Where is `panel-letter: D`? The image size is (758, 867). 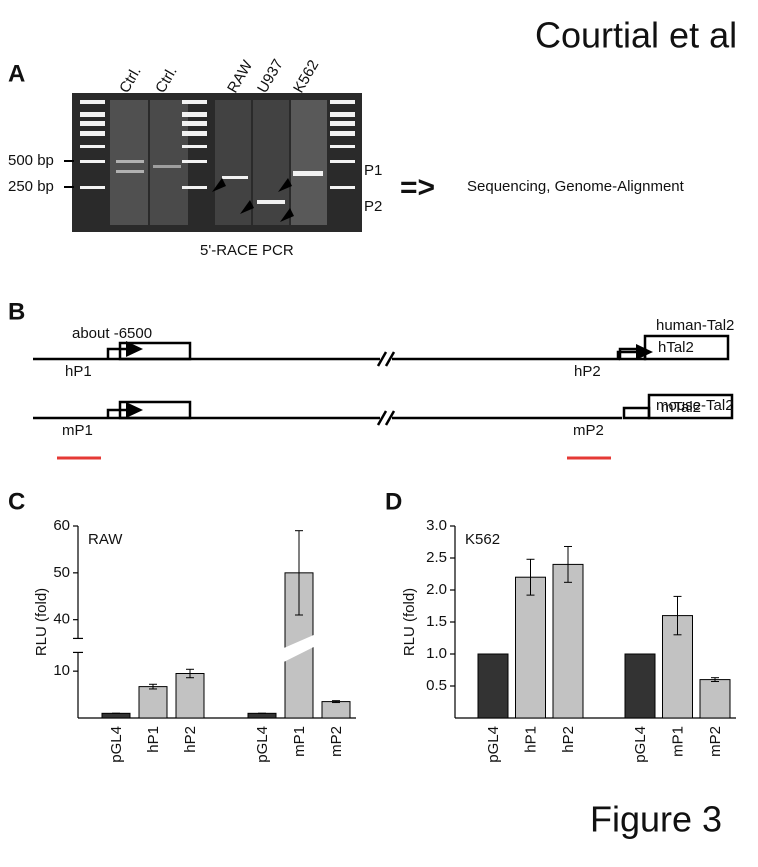 panel-letter: D is located at coordinates (393, 501).